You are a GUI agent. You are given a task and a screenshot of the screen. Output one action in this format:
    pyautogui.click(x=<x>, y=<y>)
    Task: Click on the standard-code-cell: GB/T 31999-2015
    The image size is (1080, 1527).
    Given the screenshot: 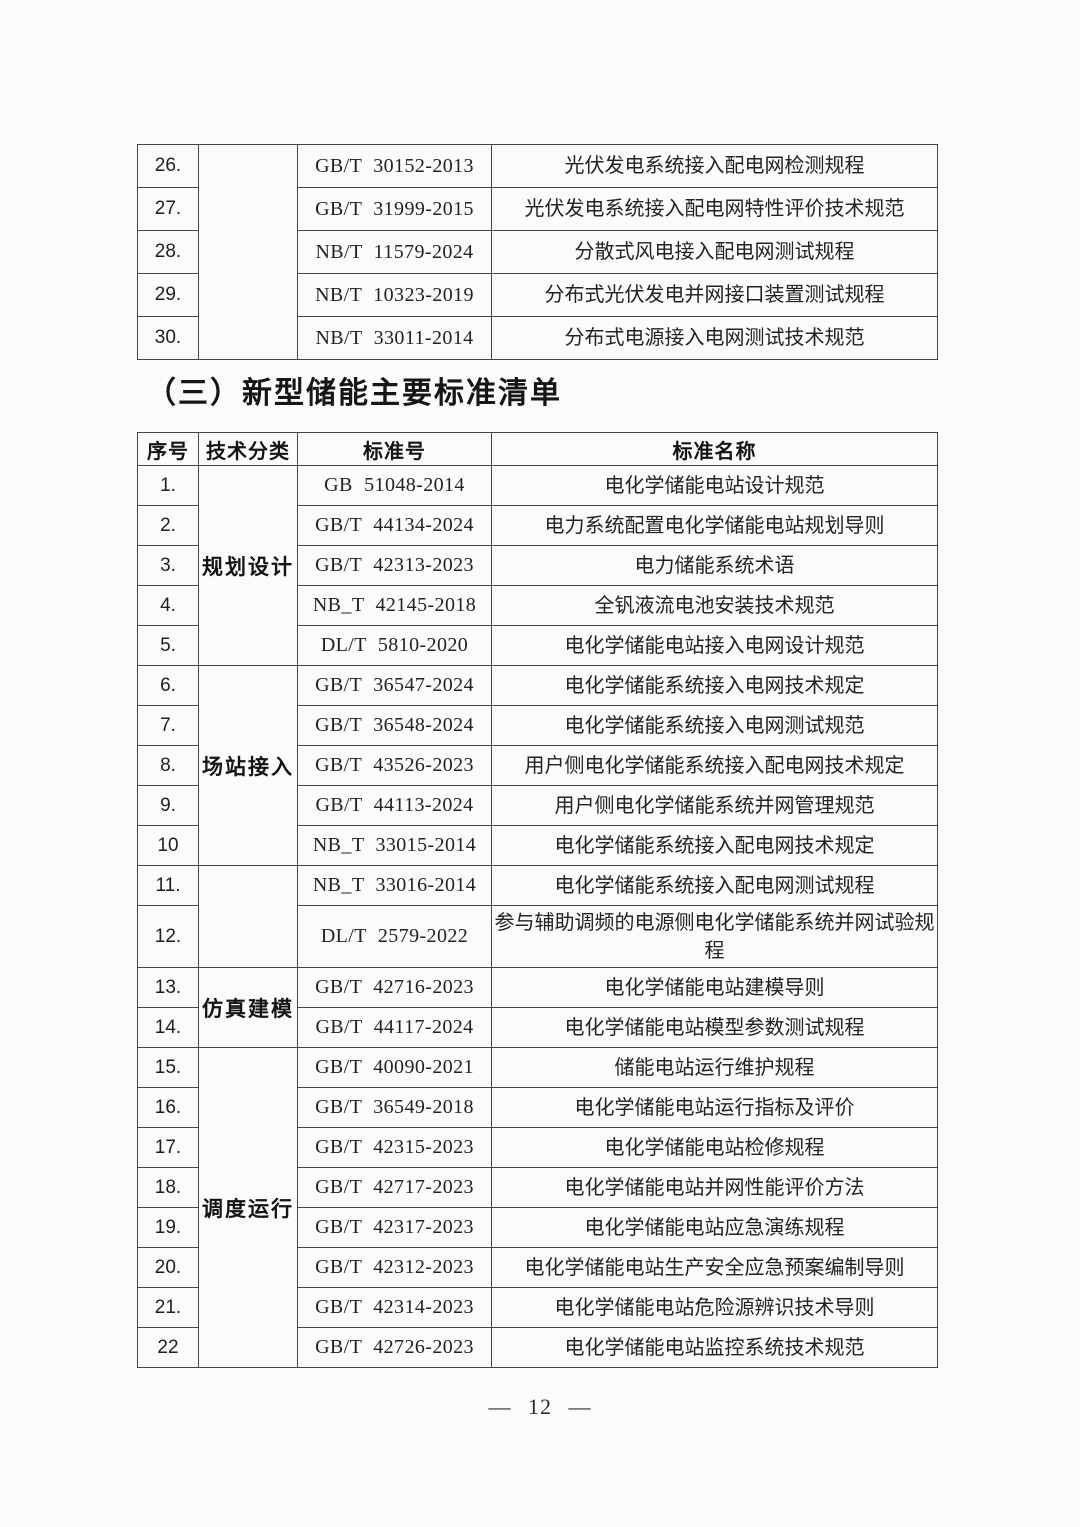 What is the action you would take?
    pyautogui.click(x=394, y=209)
    